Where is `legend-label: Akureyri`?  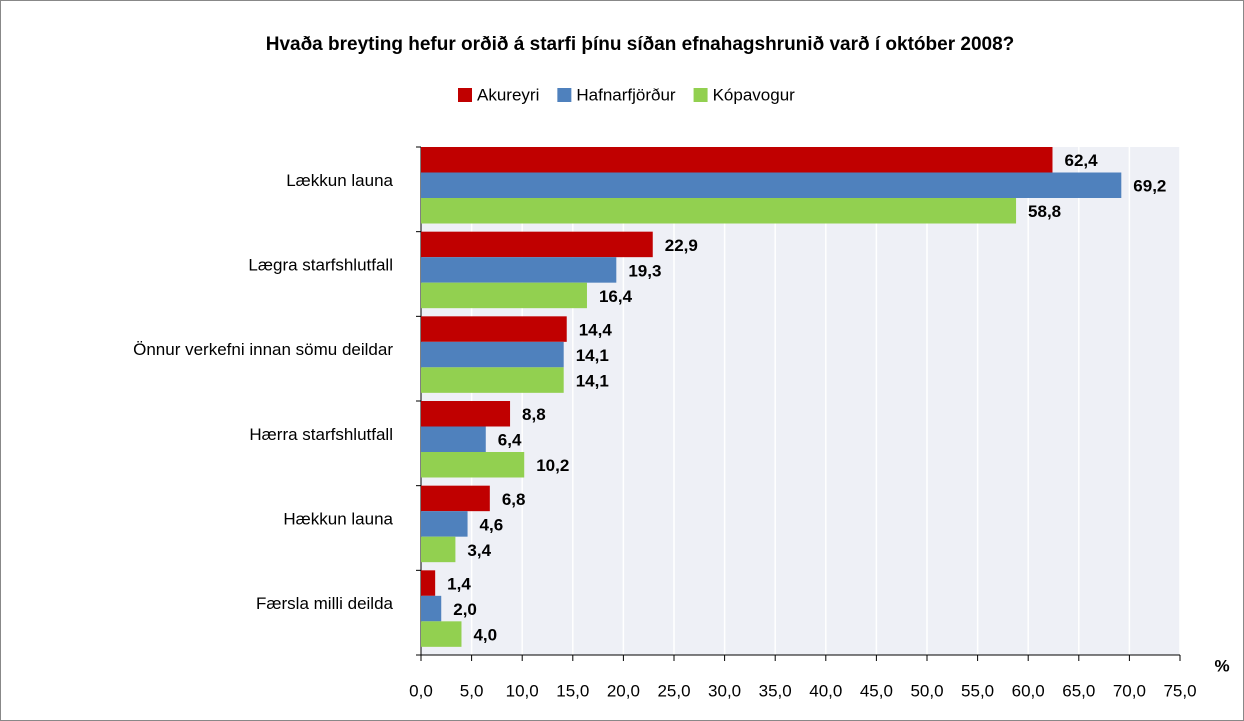
legend-label: Akureyri is located at coordinates (508, 94).